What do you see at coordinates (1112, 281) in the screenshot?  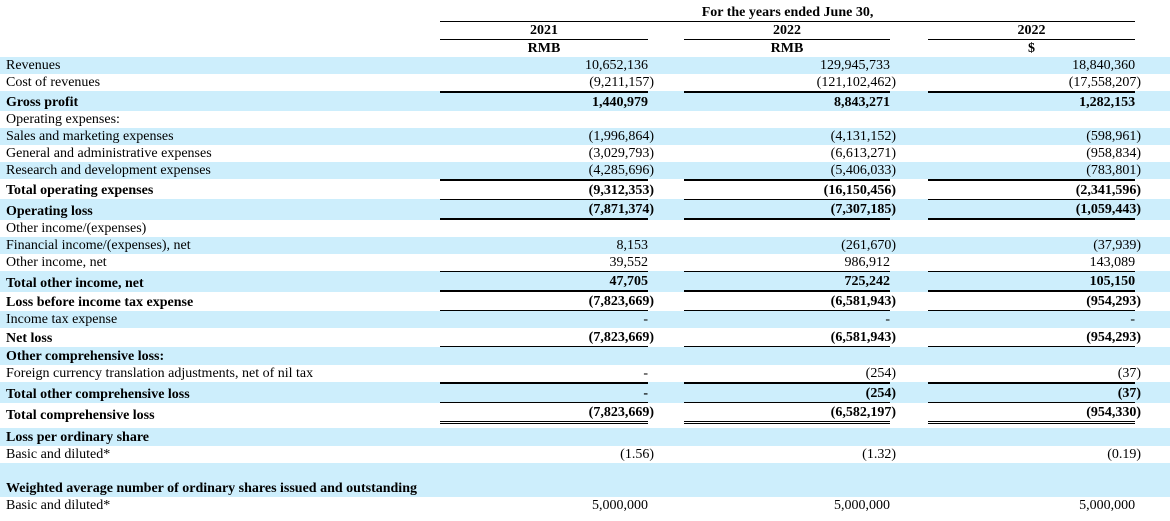 I see `cell-value: 105,150` at bounding box center [1112, 281].